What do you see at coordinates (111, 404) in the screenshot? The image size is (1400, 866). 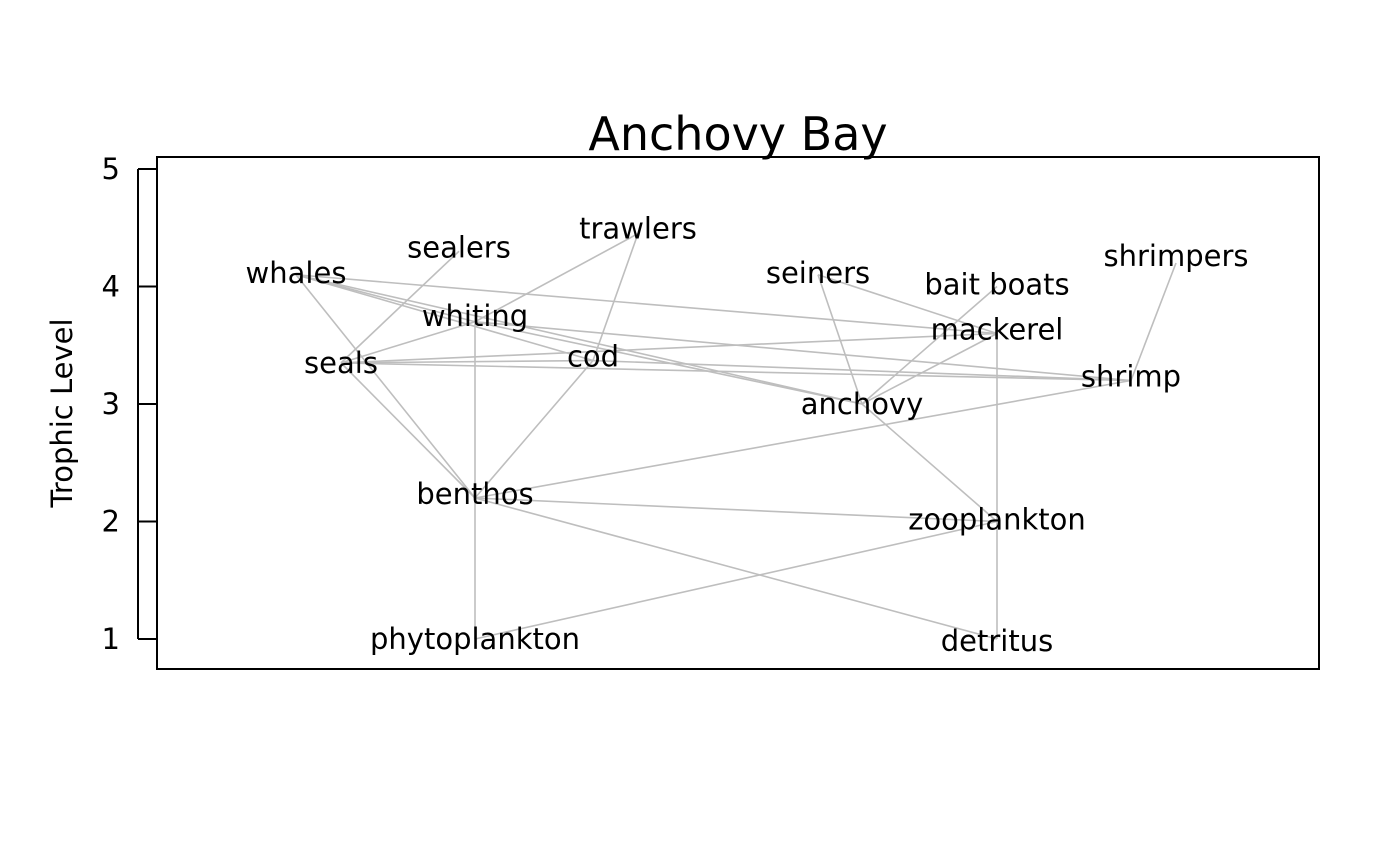 I see `y-tick-label: 3` at bounding box center [111, 404].